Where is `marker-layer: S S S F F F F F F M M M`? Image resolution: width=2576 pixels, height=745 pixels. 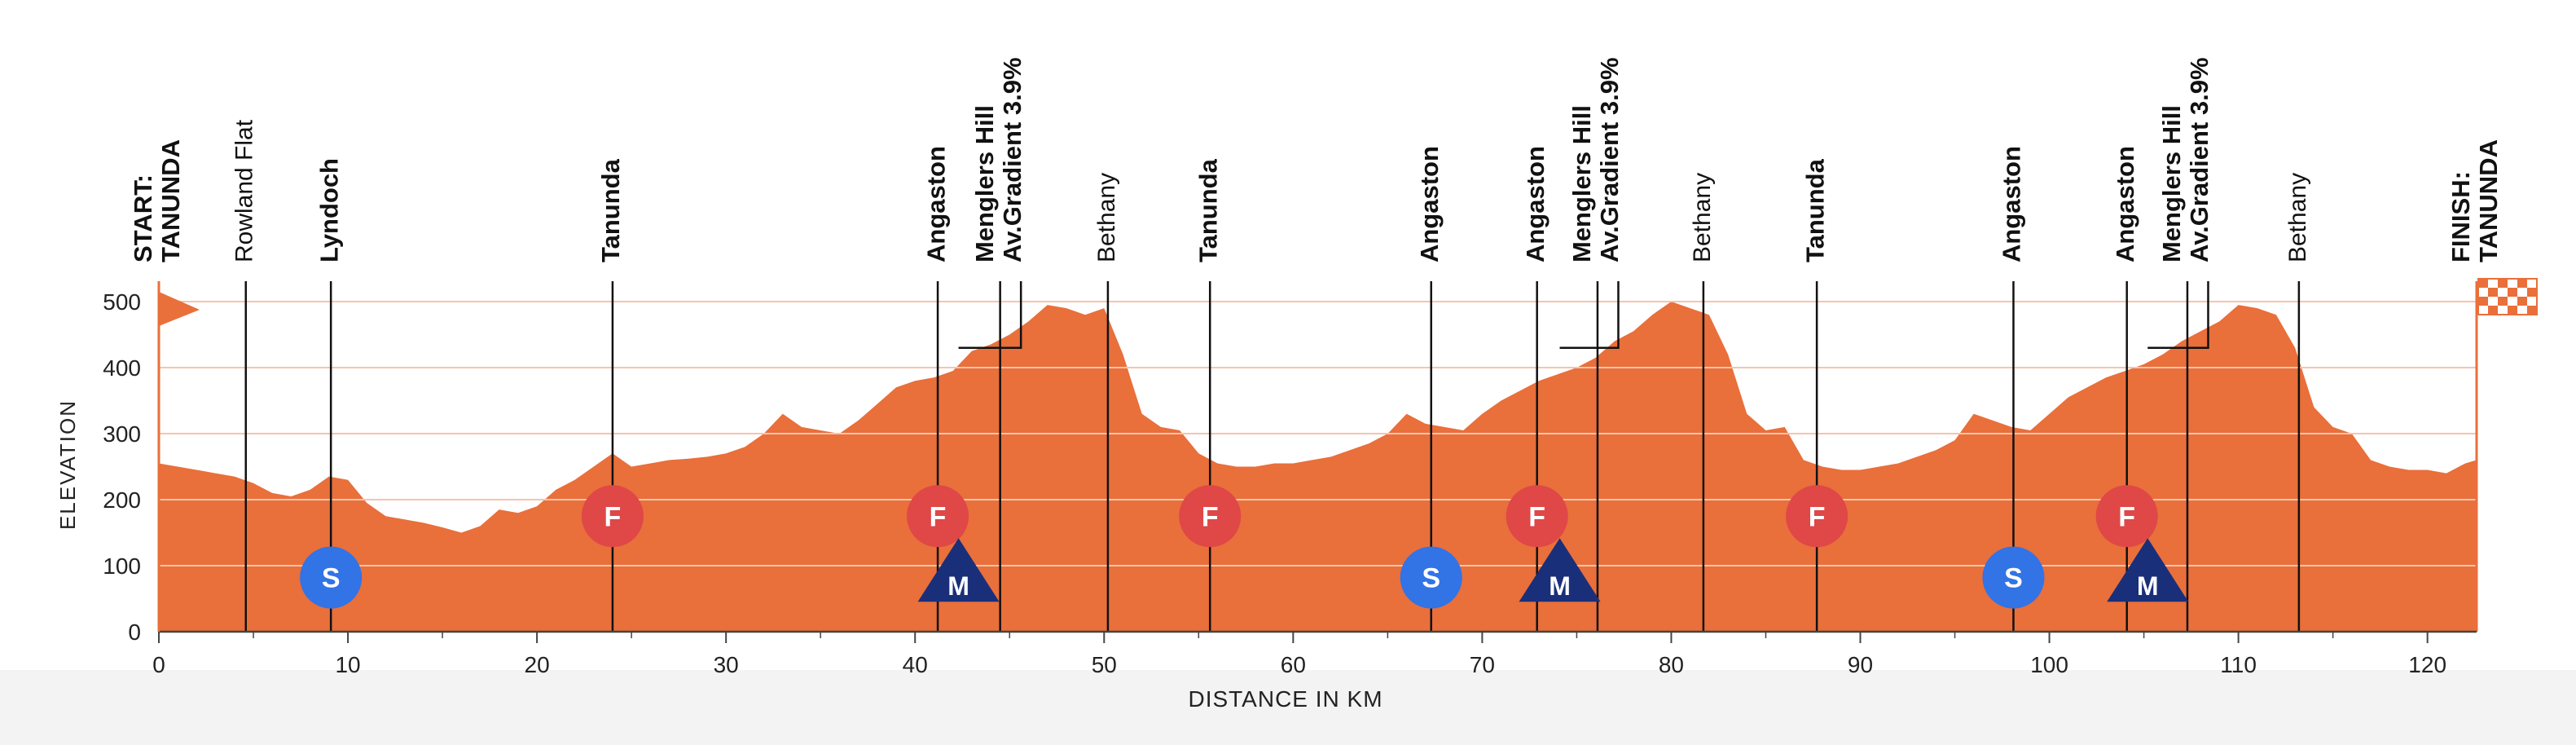 marker-layer: S S S F F F F F F M M M is located at coordinates (1244, 547).